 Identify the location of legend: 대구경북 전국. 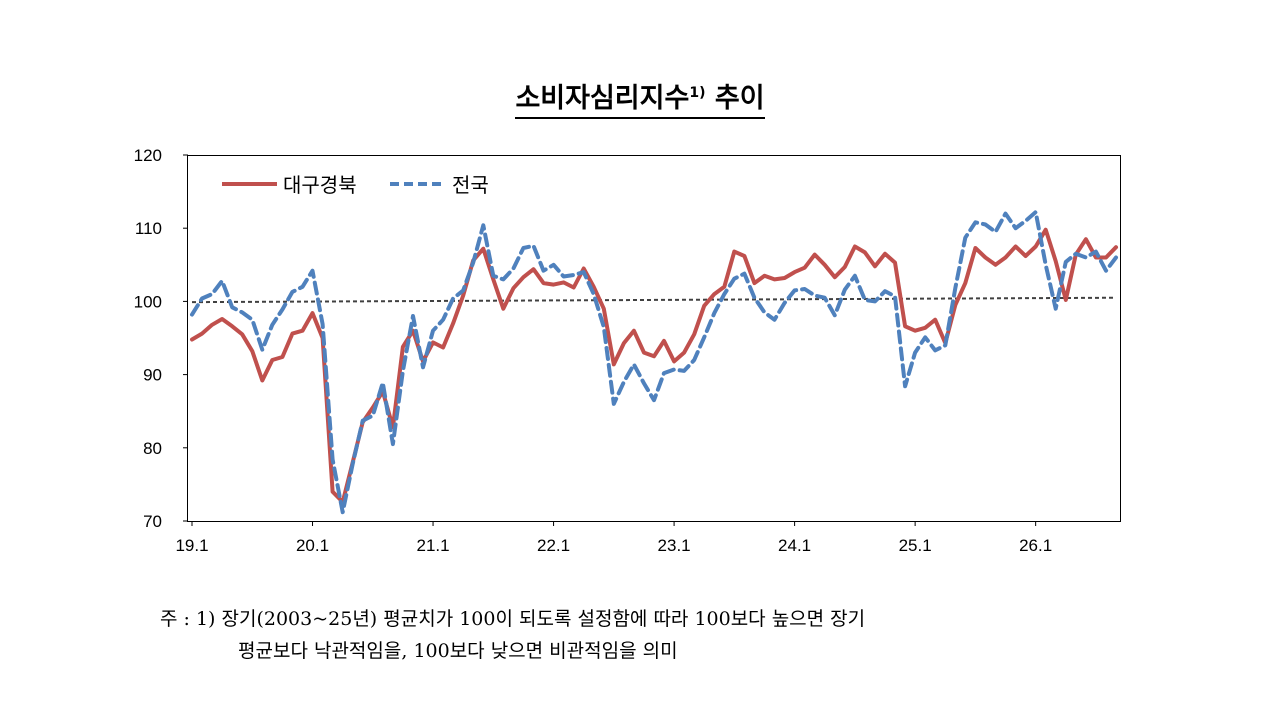
(355, 185).